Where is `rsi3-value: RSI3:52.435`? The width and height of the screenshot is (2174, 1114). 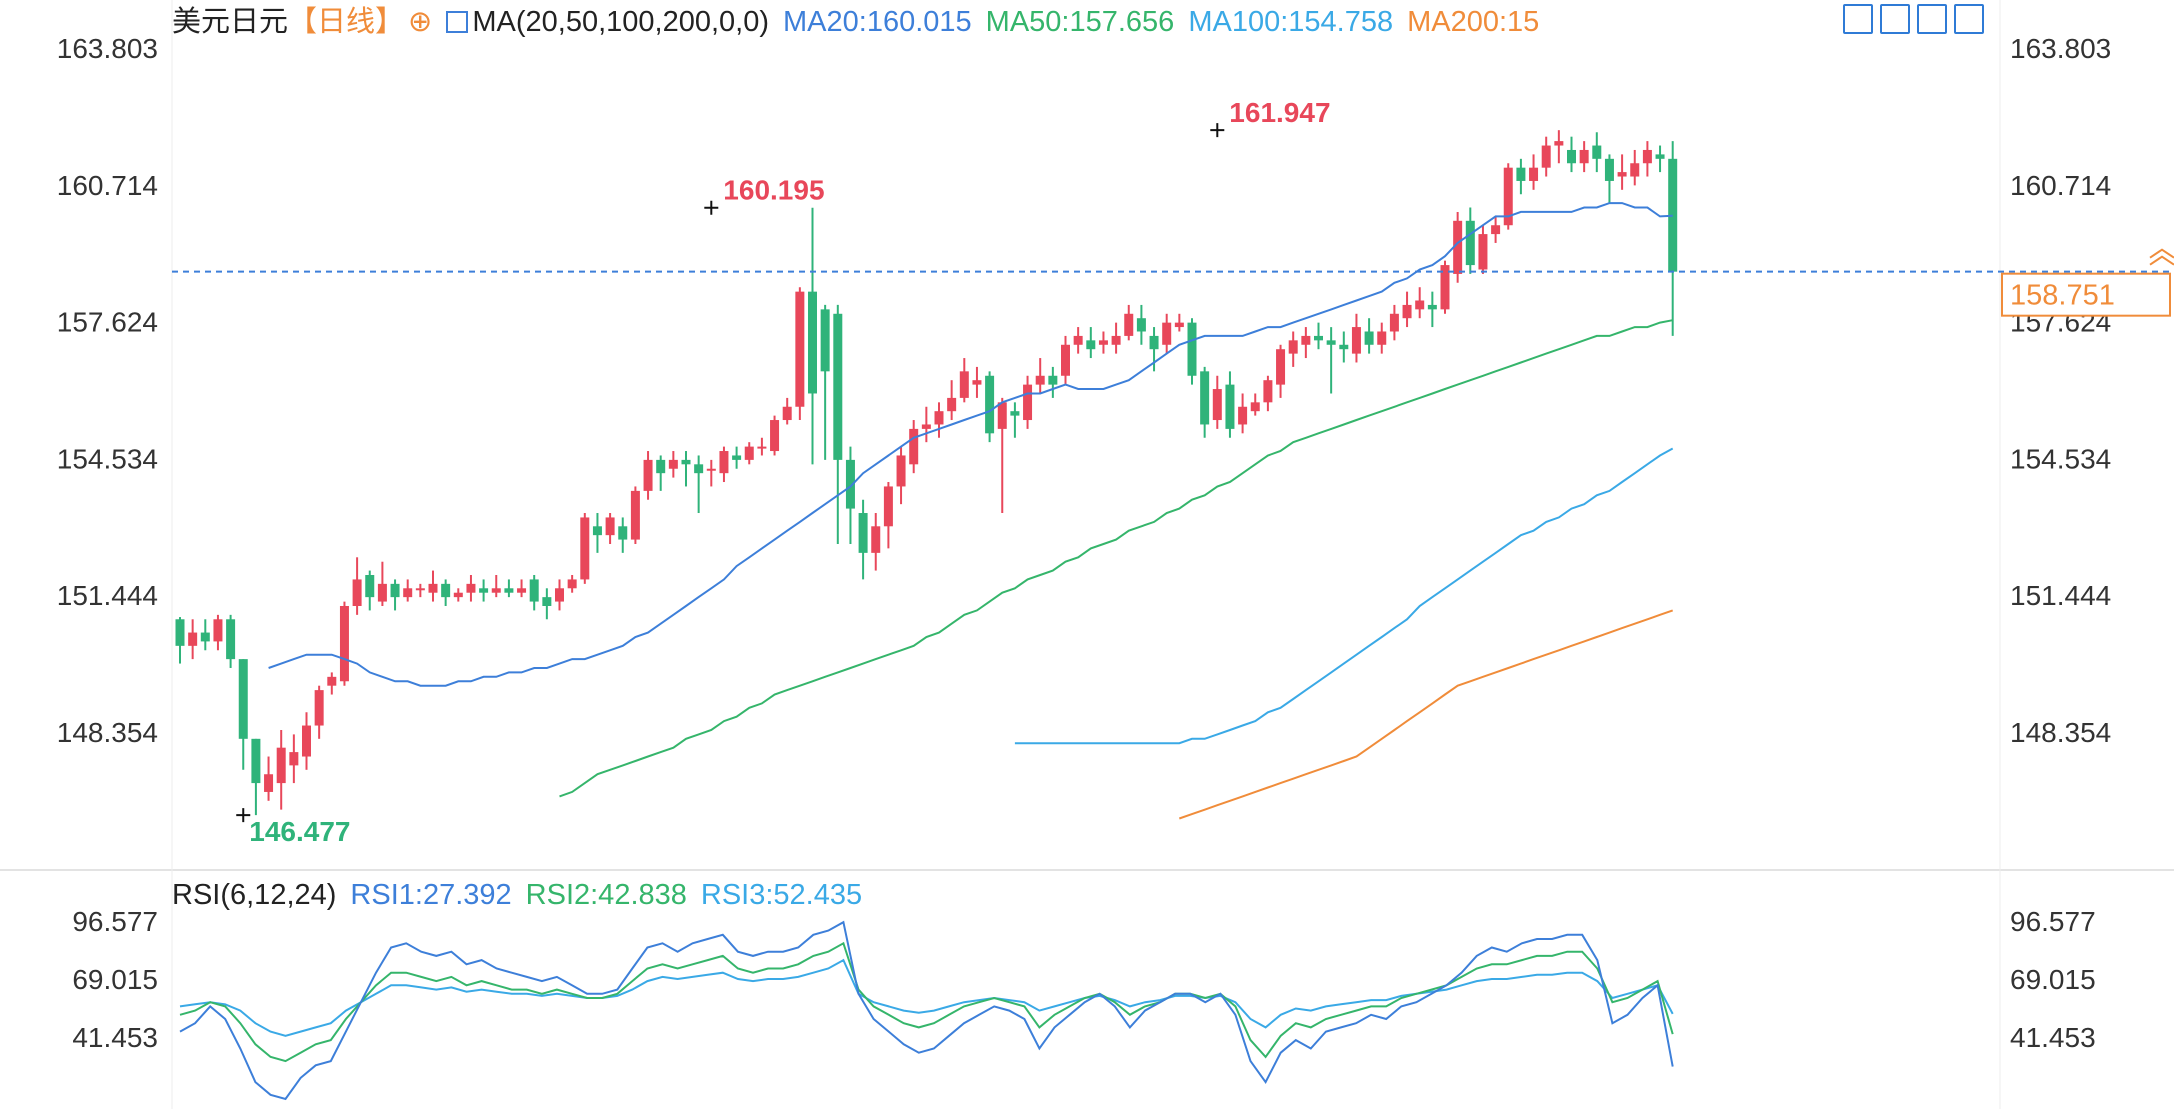 rsi3-value: RSI3:52.435 is located at coordinates (781, 895).